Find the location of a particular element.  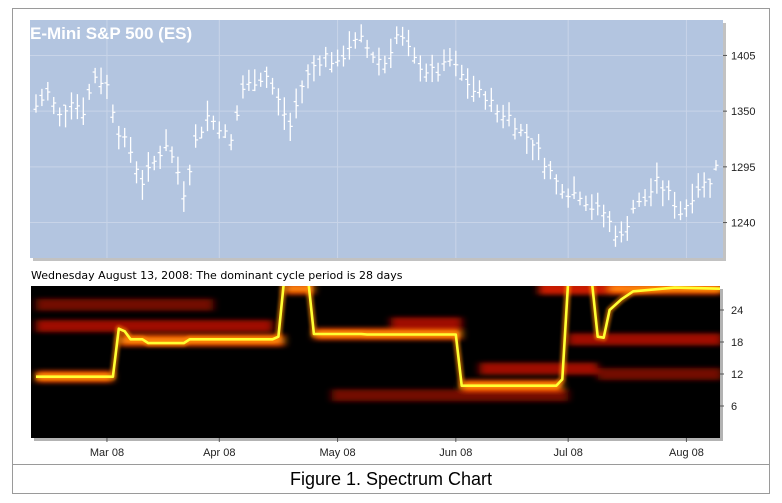

x-tick-label: Jun 08 is located at coordinates (455, 453).